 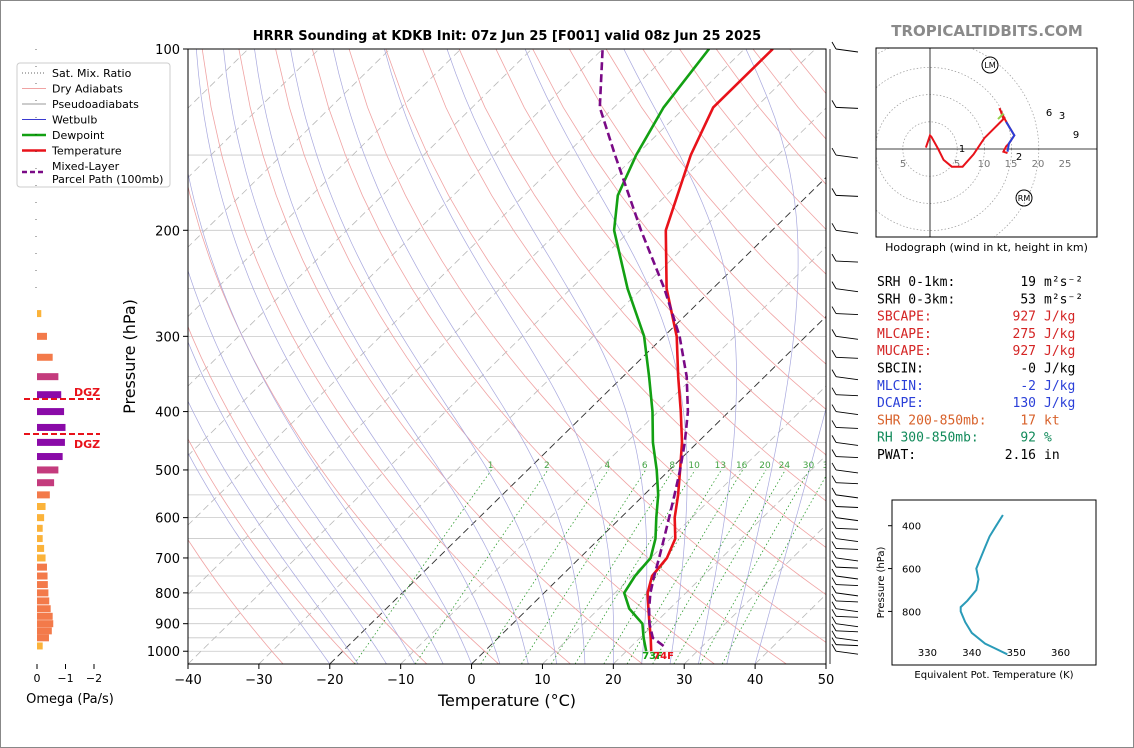 I want to click on hodograph-ring-label: 10, so click(x=984, y=164).